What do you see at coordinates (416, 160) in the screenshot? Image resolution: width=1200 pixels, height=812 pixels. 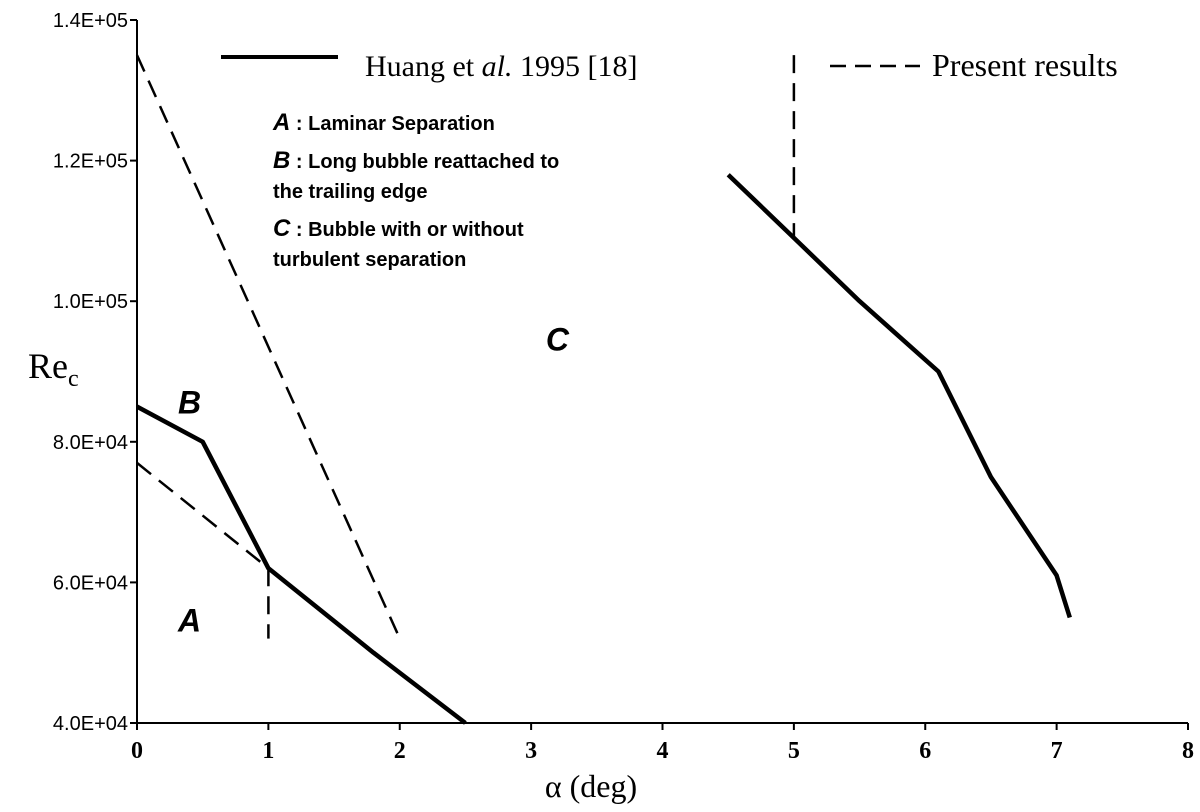 I see `note-line-b: B : Long bubble reattached to` at bounding box center [416, 160].